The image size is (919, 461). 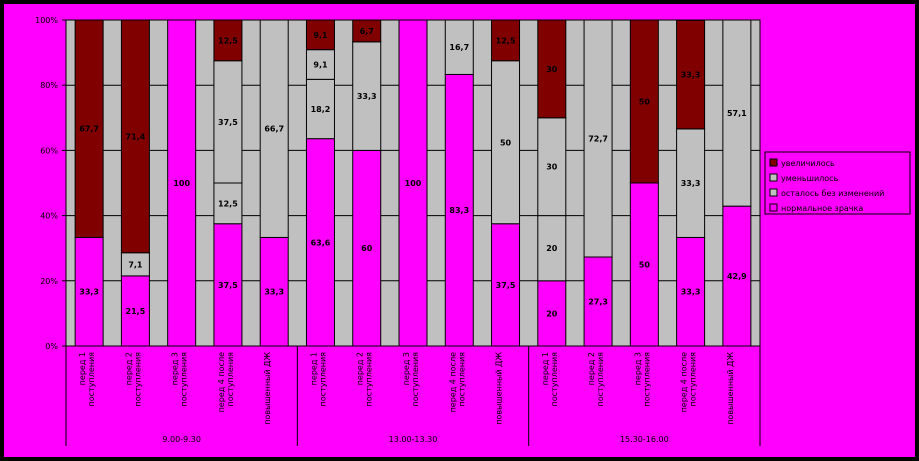 I want to click on data-label: 66,7, so click(x=274, y=129).